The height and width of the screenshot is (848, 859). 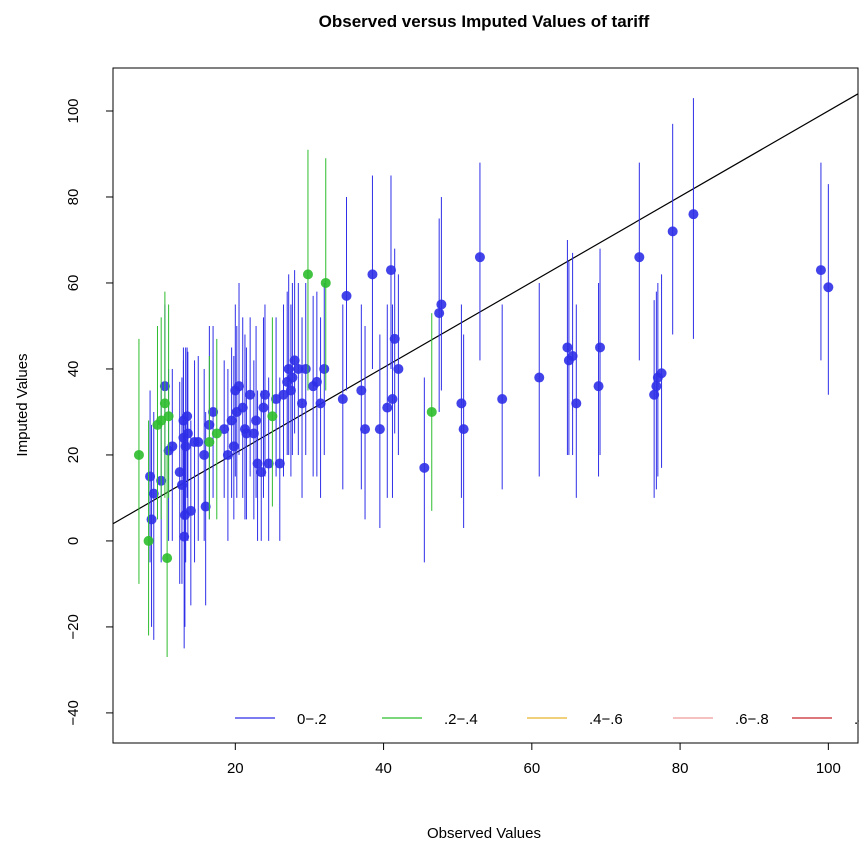 I want to click on legend-label-0: 0−.2, so click(x=312, y=719).